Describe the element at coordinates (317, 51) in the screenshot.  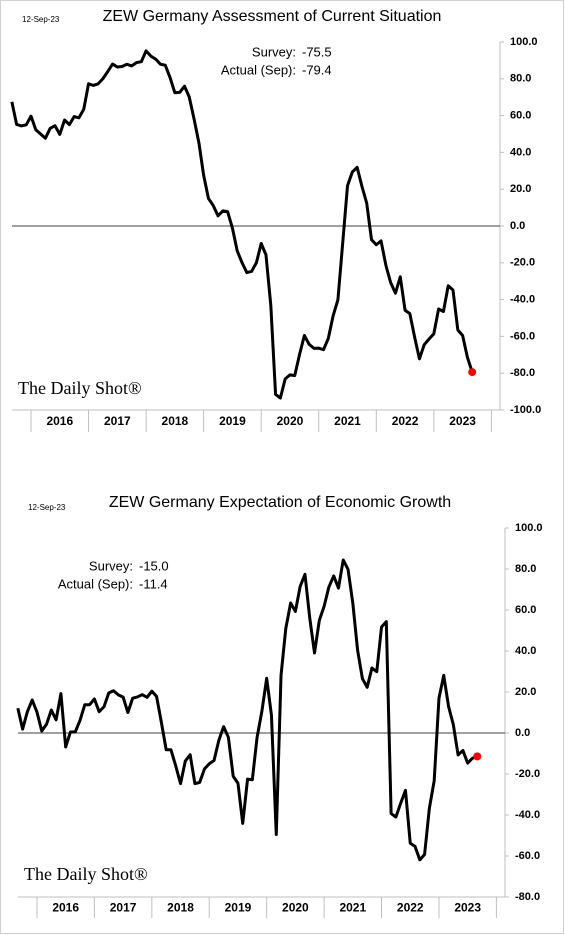
I see `annotation-value: -75.5` at that location.